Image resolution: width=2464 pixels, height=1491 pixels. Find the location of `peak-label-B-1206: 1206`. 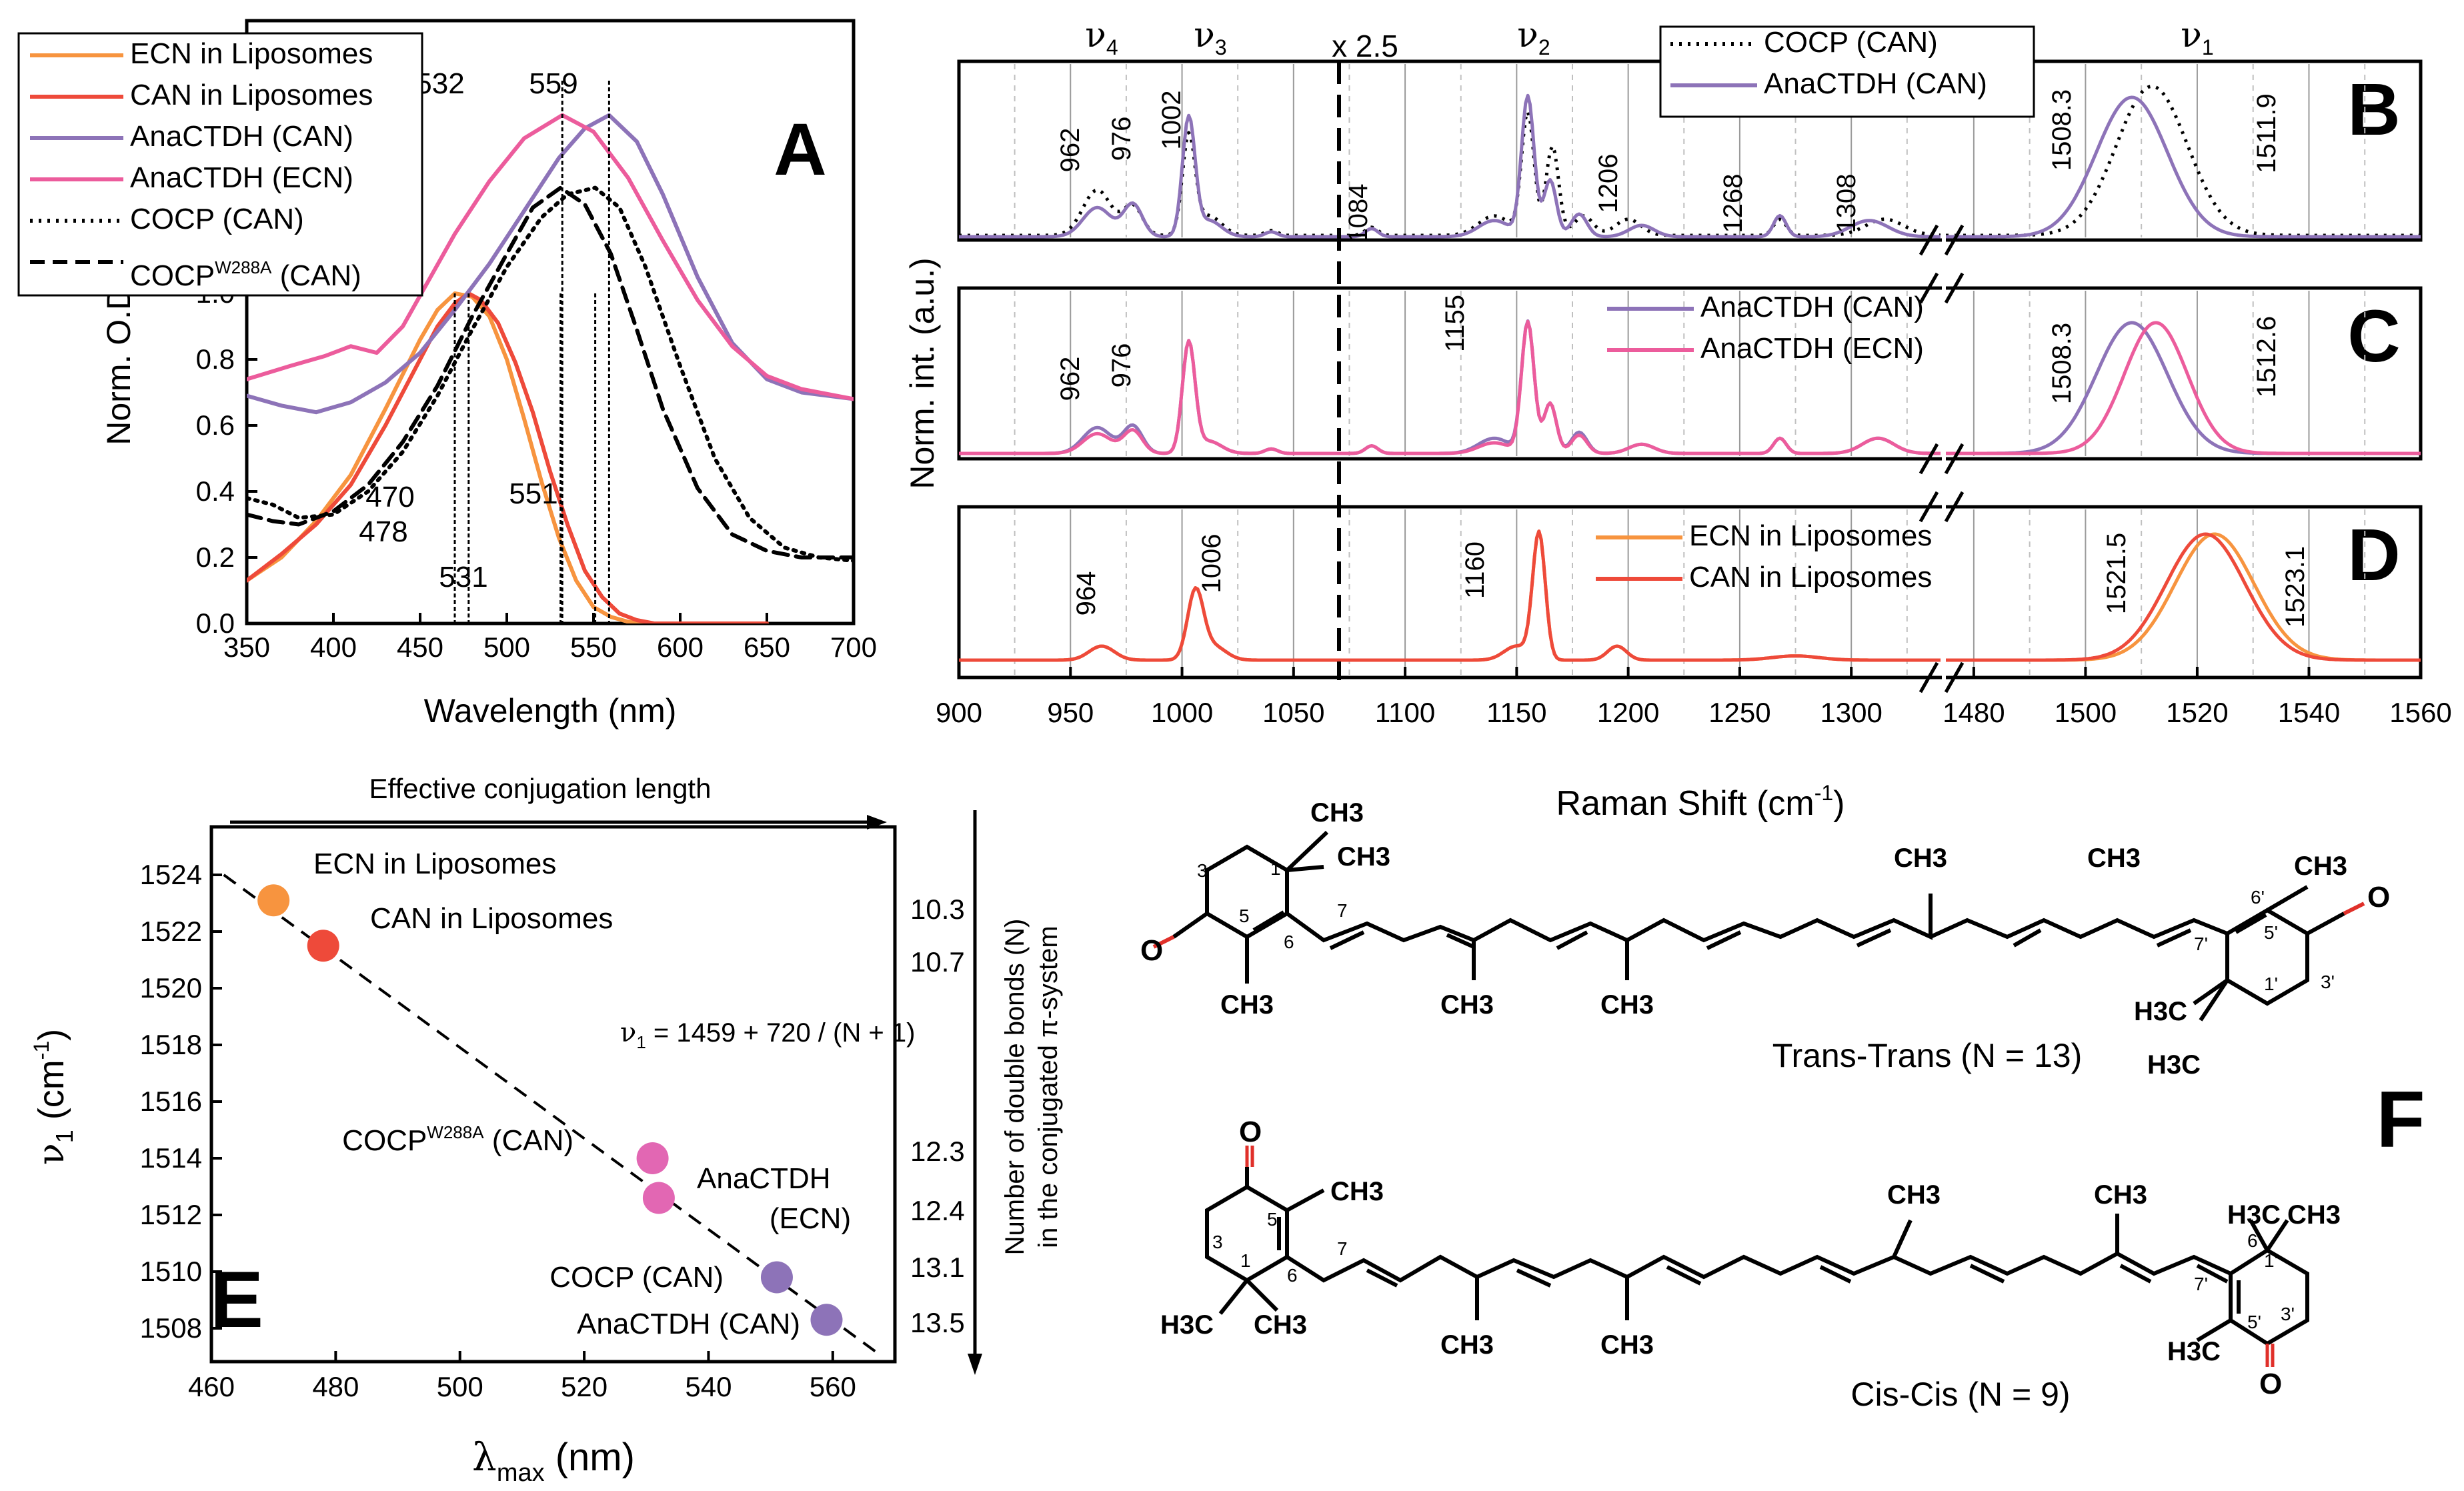

peak-label-B-1206: 1206 is located at coordinates (1608, 183).